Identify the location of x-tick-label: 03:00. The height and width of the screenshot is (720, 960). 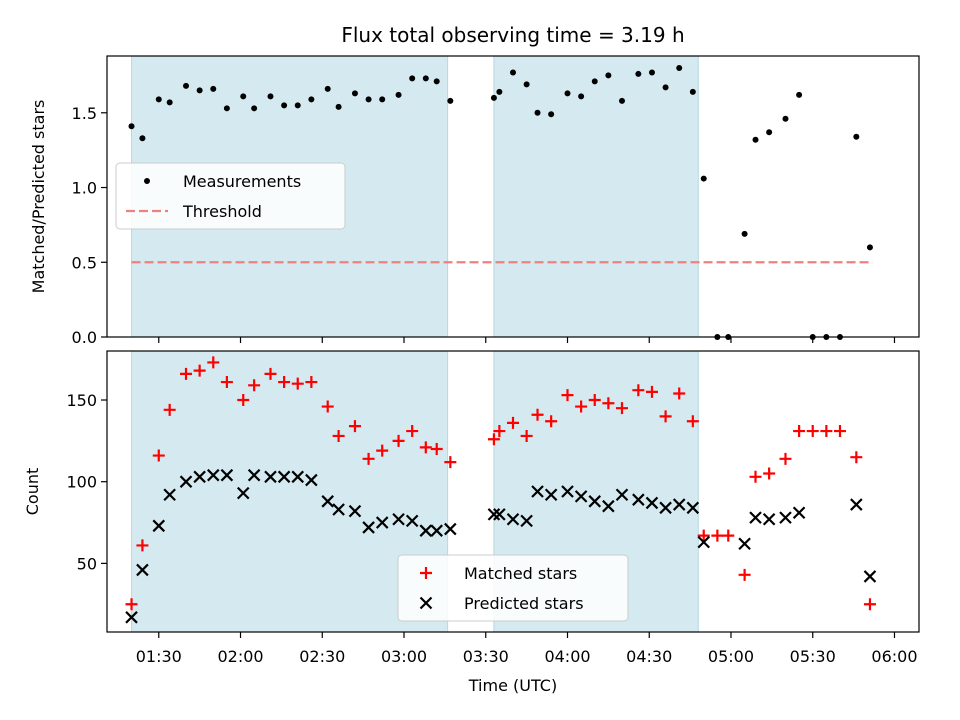
(404, 656).